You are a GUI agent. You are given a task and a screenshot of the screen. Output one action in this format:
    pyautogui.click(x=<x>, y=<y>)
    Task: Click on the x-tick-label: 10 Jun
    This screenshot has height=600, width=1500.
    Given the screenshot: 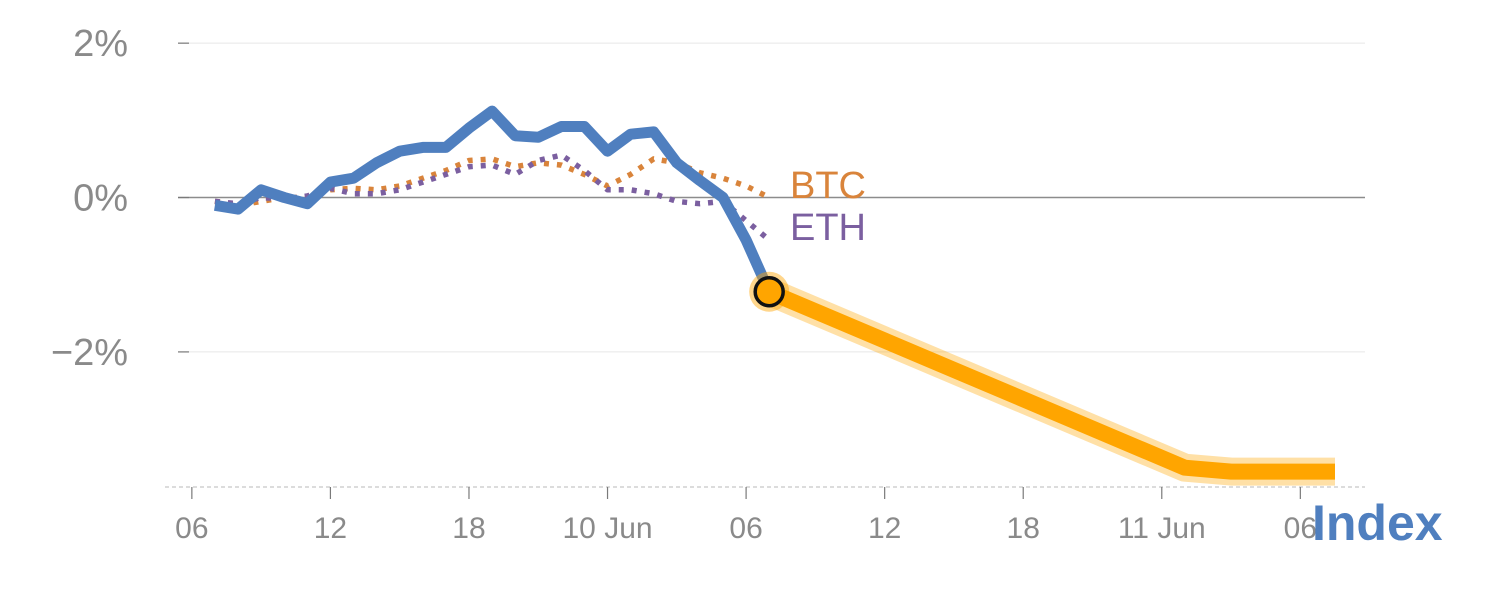 What is the action you would take?
    pyautogui.click(x=607, y=528)
    